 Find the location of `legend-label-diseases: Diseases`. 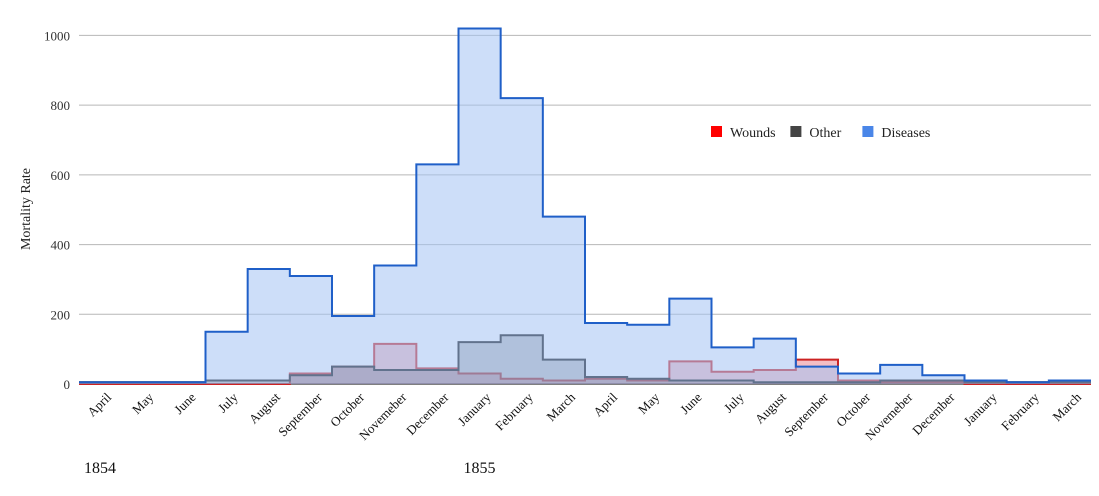

legend-label-diseases: Diseases is located at coordinates (905, 133).